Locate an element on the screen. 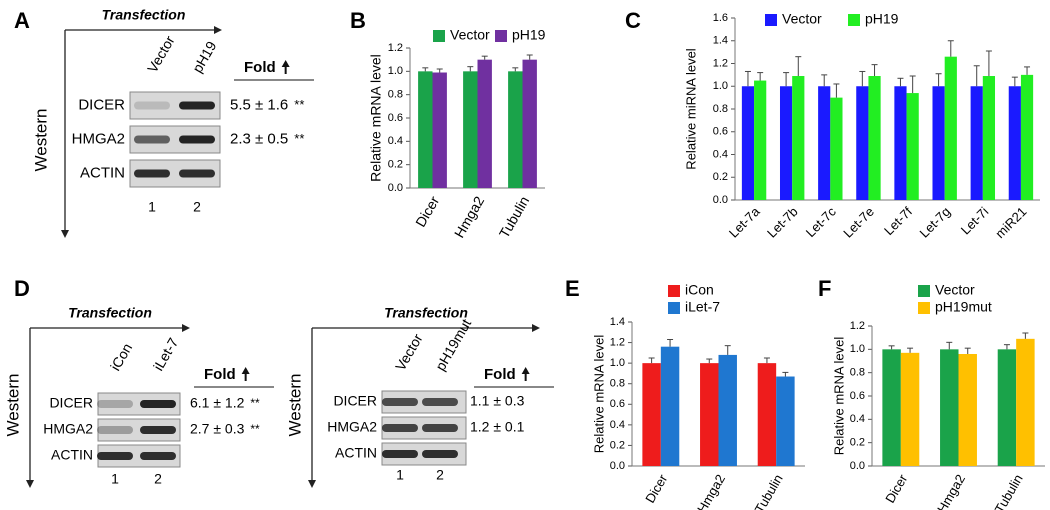  y-tick-label: 0.2 is located at coordinates (720, 177).